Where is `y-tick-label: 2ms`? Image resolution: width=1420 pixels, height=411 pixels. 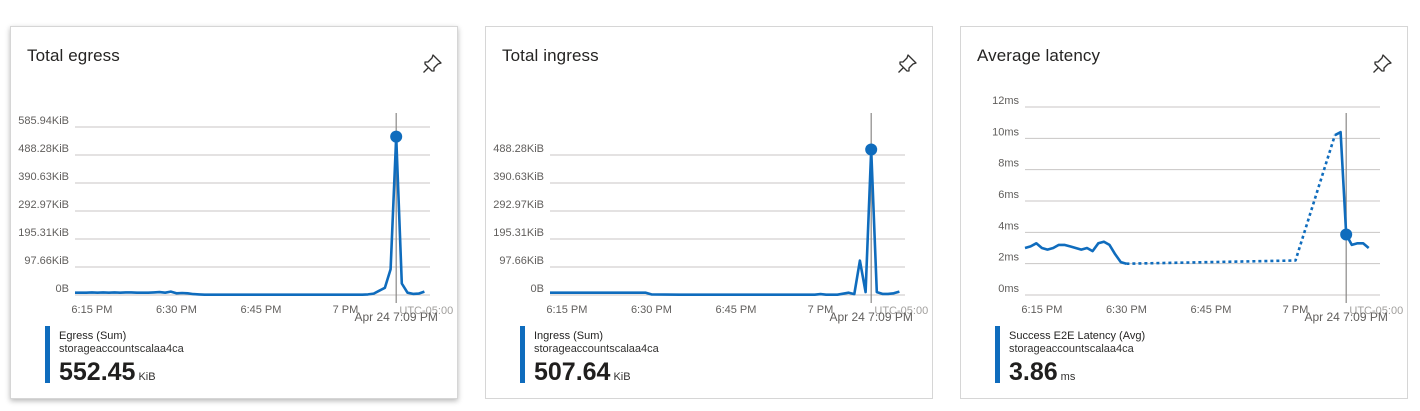
y-tick-label: 2ms is located at coordinates (1008, 258).